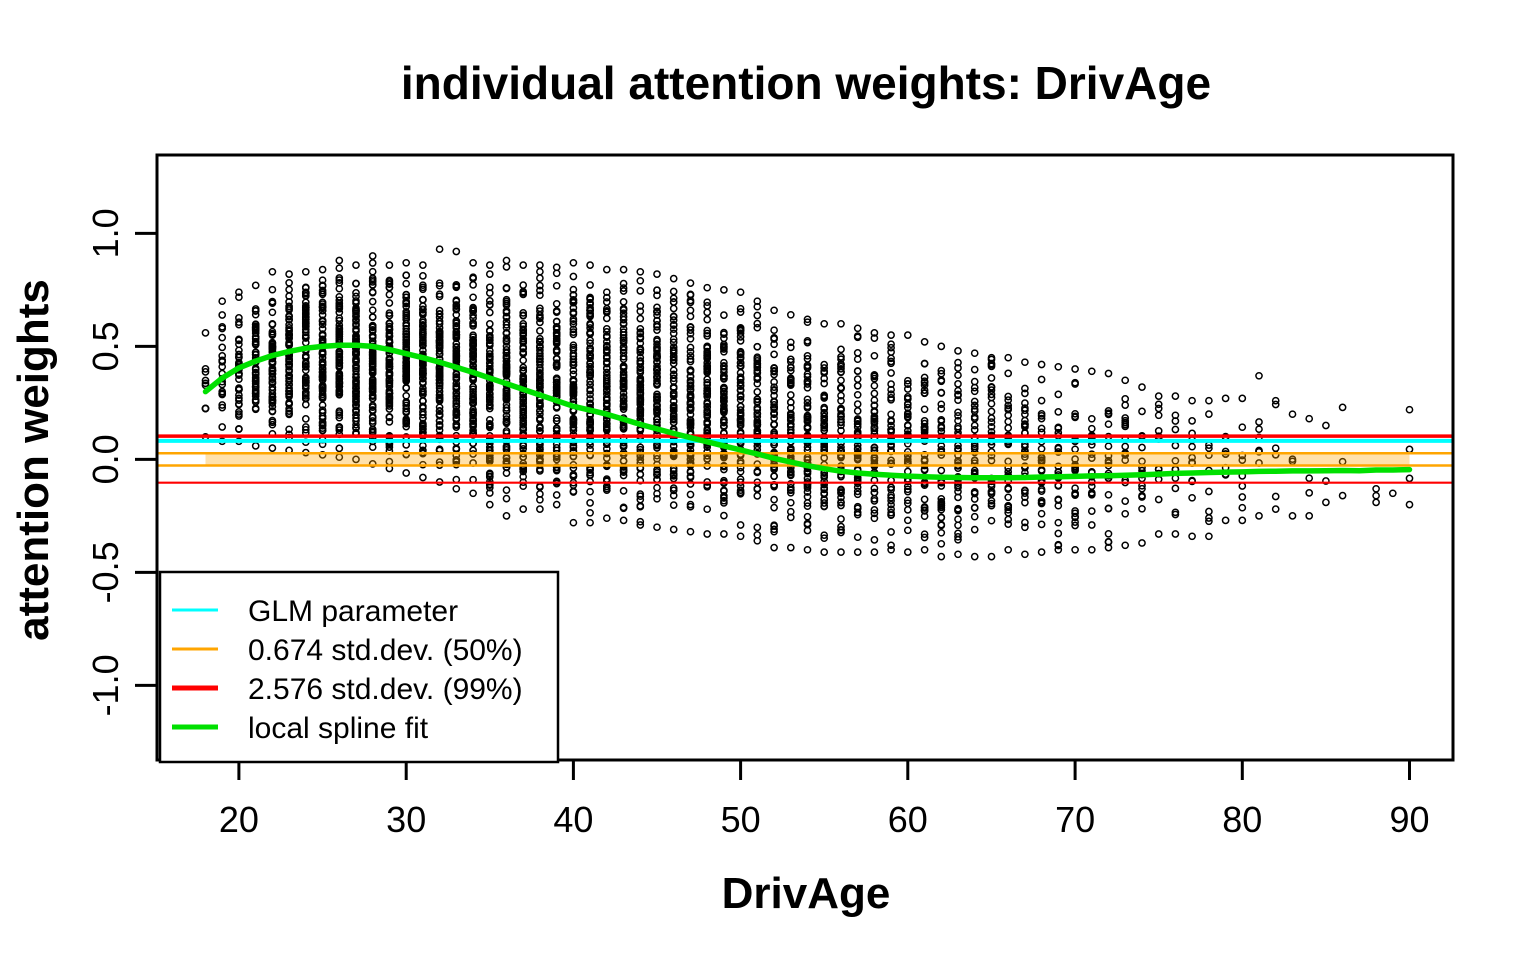  Describe the element at coordinates (105, 685) in the screenshot. I see `y-tick-label: -1.0` at that location.